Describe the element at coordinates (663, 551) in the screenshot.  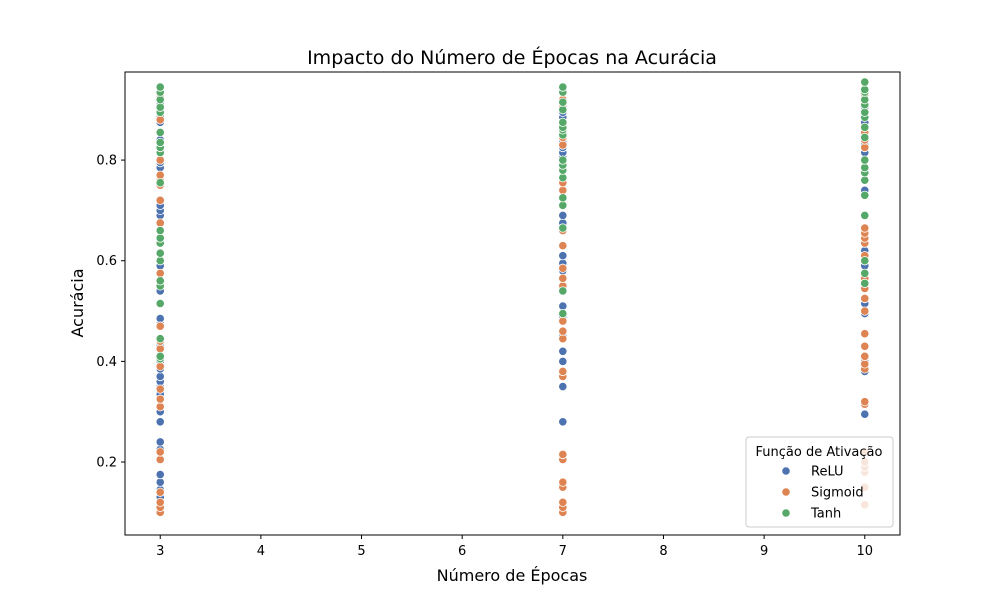
I see `x-tick-label: 8` at that location.